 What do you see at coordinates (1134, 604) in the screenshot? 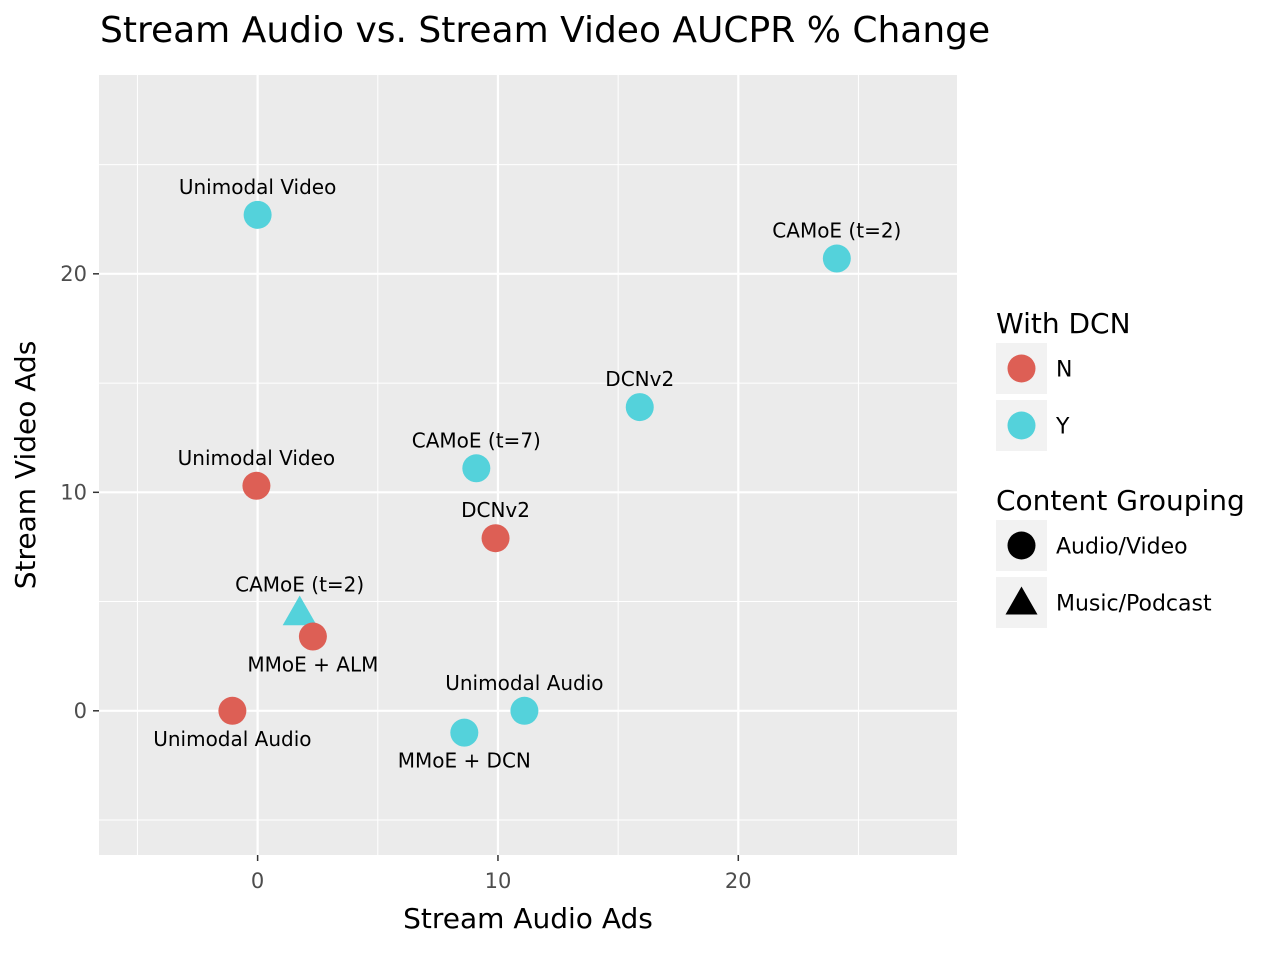
I see `legend-item-label: Music/Podcast` at bounding box center [1134, 604].